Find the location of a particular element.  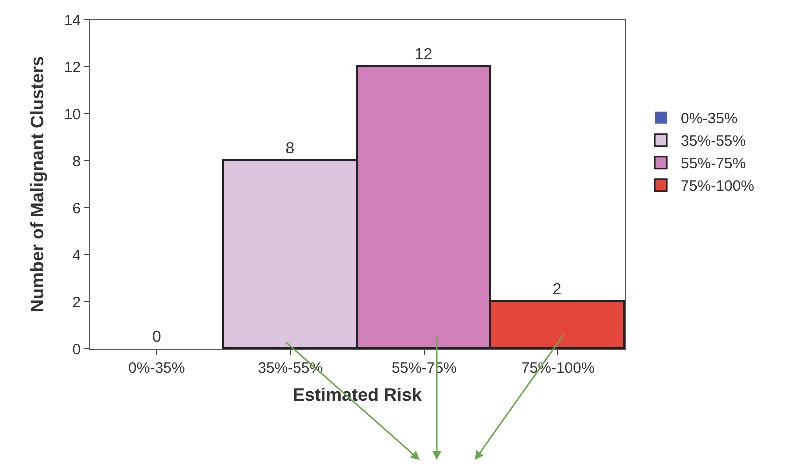

data-label: 2 is located at coordinates (557, 289).